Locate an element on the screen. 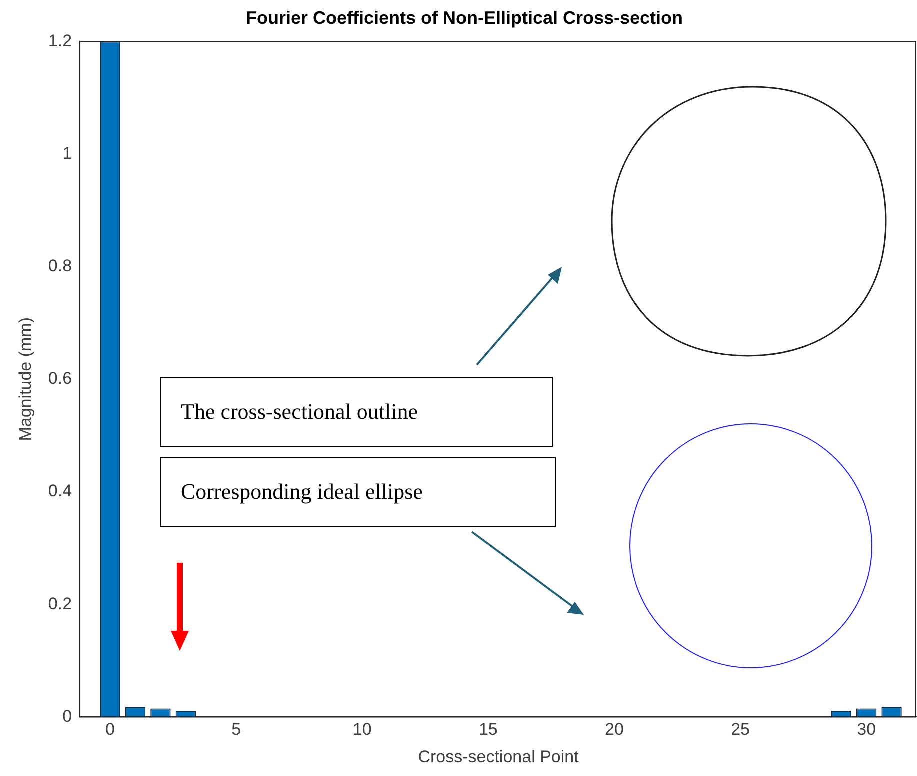 The height and width of the screenshot is (776, 917). x-tick-label: 20 is located at coordinates (614, 730).